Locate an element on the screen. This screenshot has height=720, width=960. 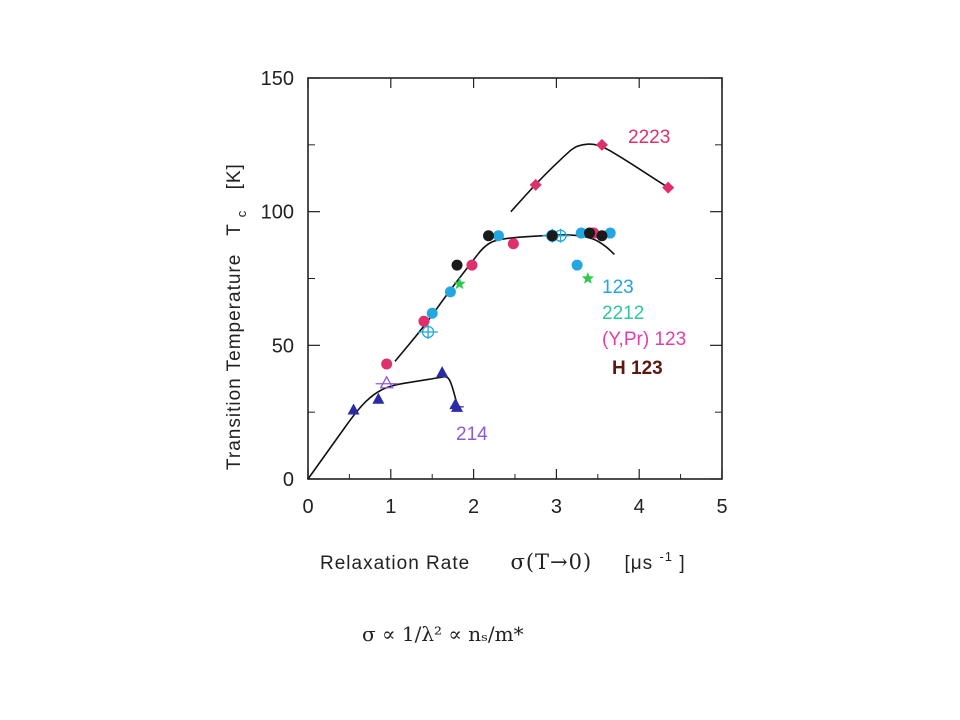
y-axis-title: Transition Temperature T c [K] is located at coordinates (237, 316).